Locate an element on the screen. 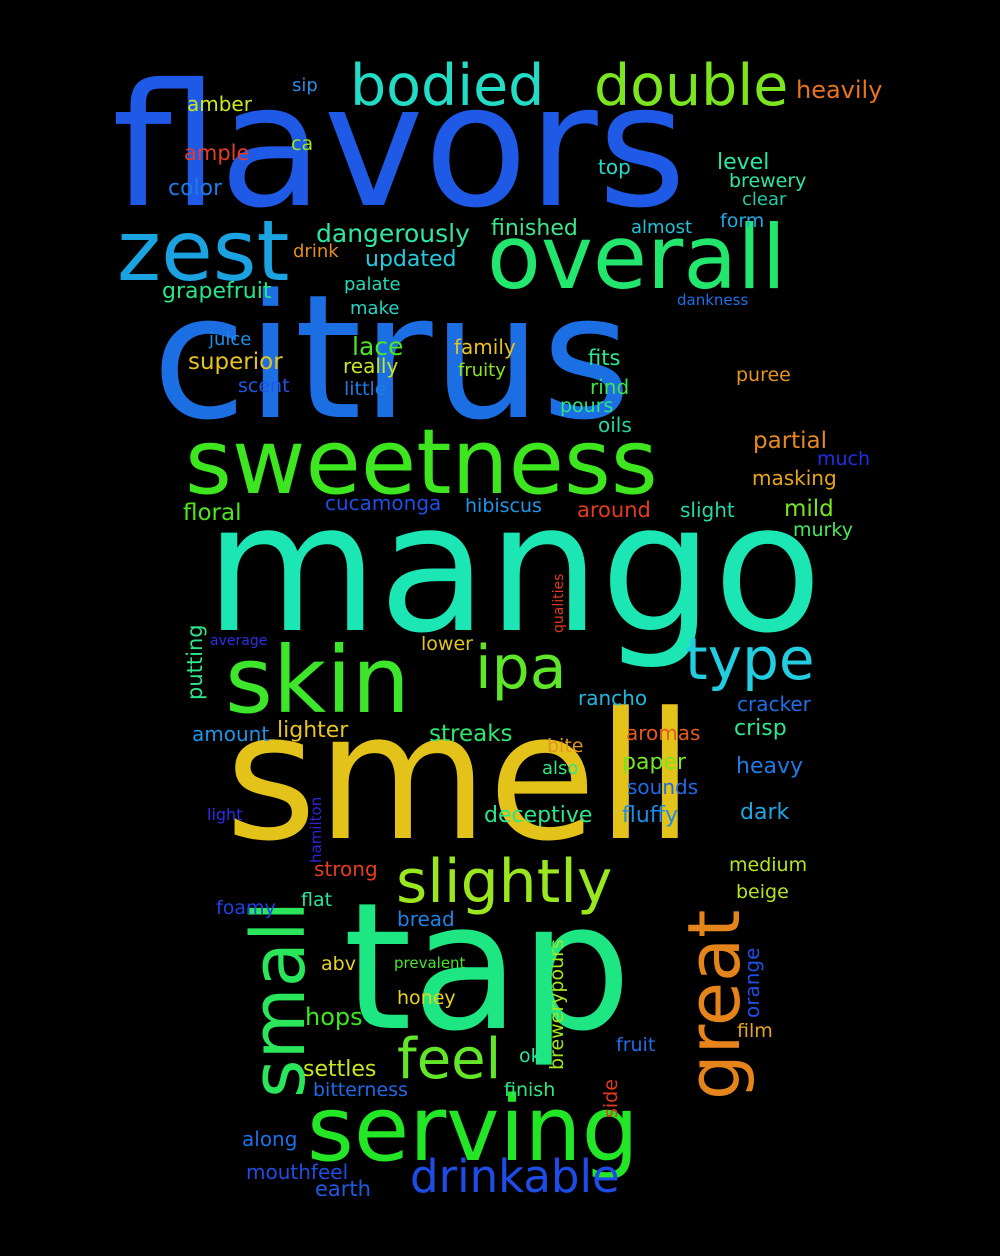 The image size is (1000, 1256). word-zest: zest is located at coordinates (203, 251).